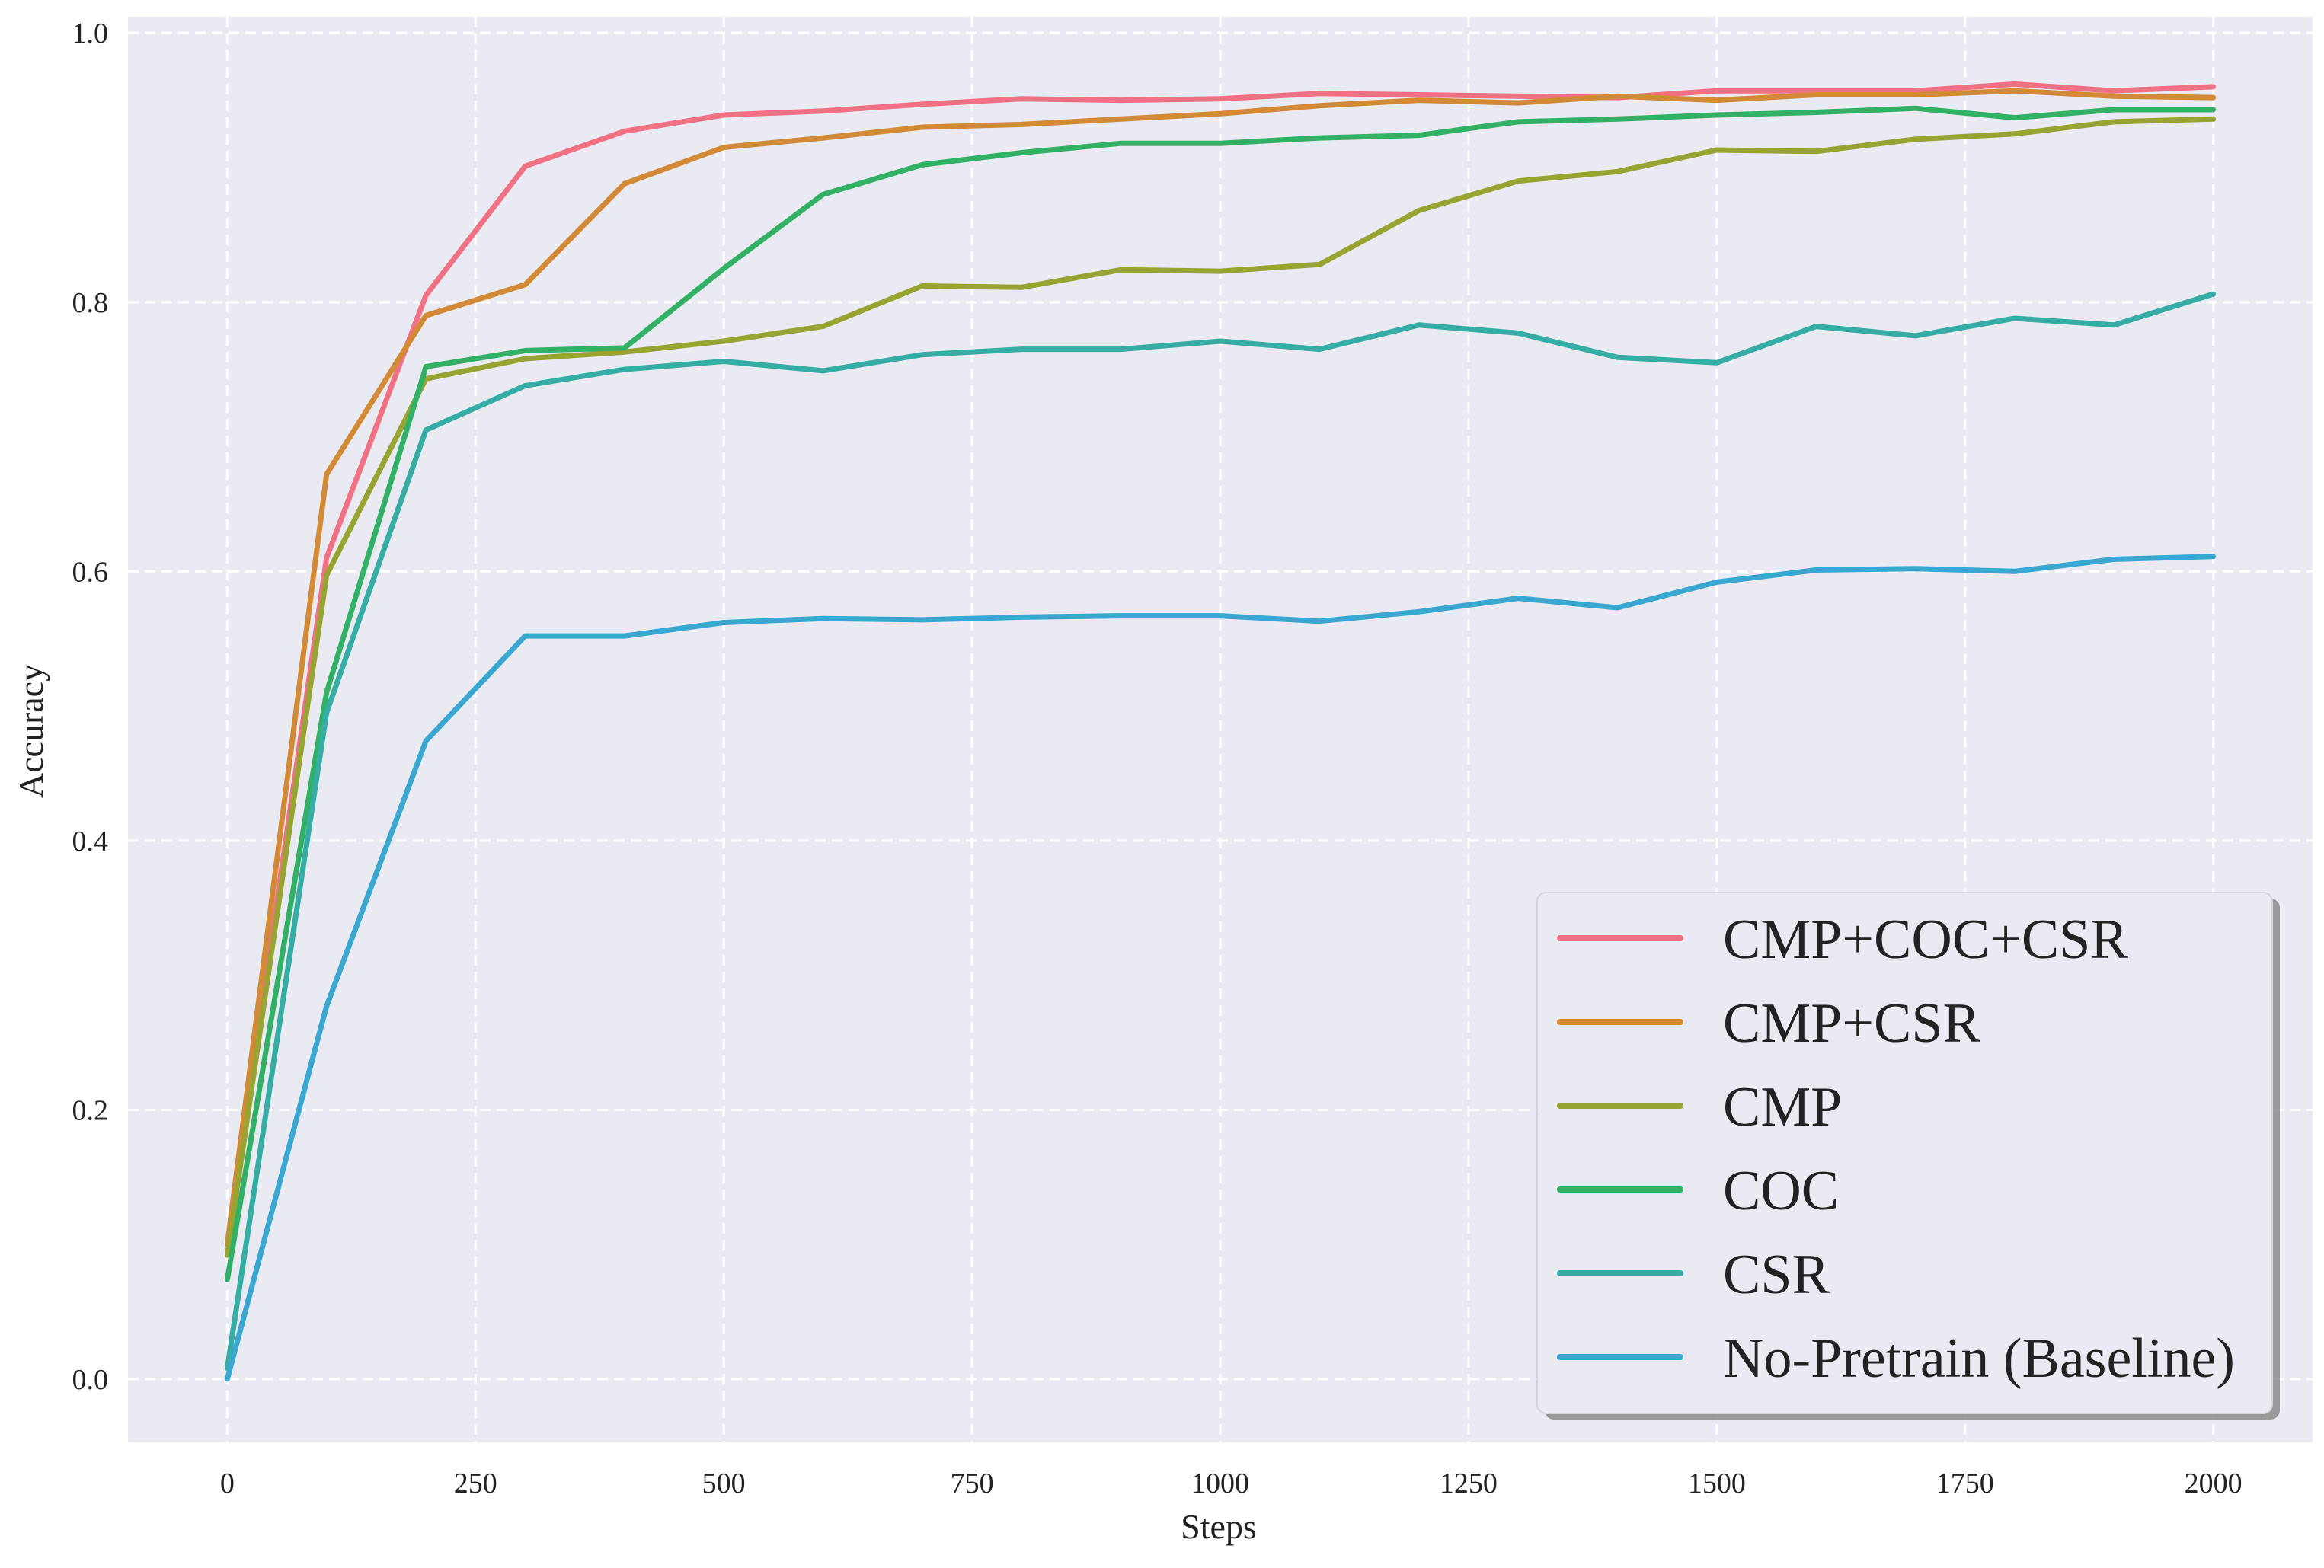 Image resolution: width=2324 pixels, height=1568 pixels. I want to click on x-tick-label: 1000, so click(1220, 1483).